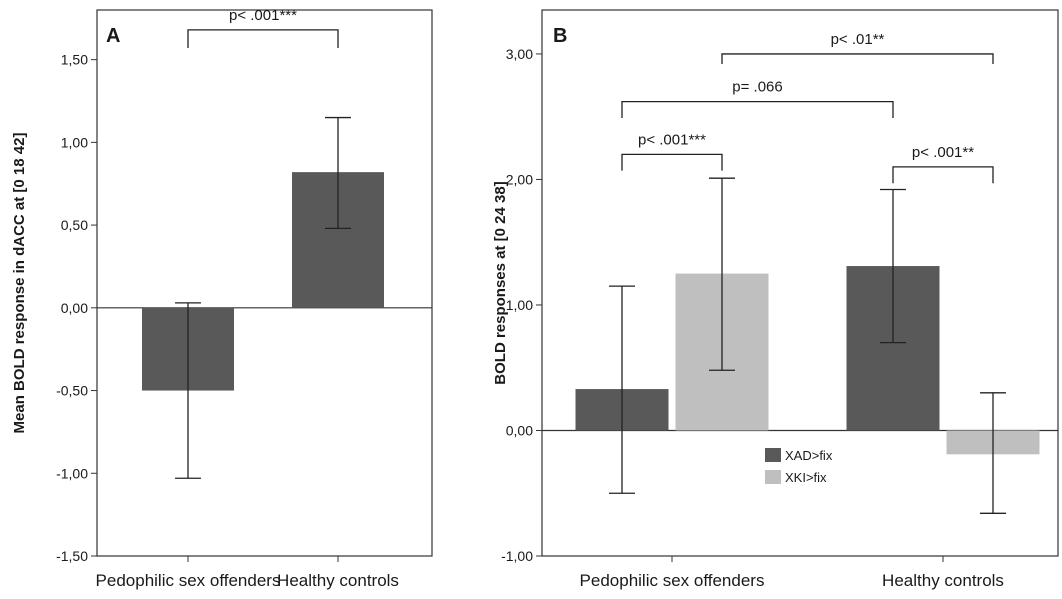 This screenshot has height=599, width=1062. What do you see at coordinates (672, 139) in the screenshot?
I see `panel-b-significance-label: p< .001***` at bounding box center [672, 139].